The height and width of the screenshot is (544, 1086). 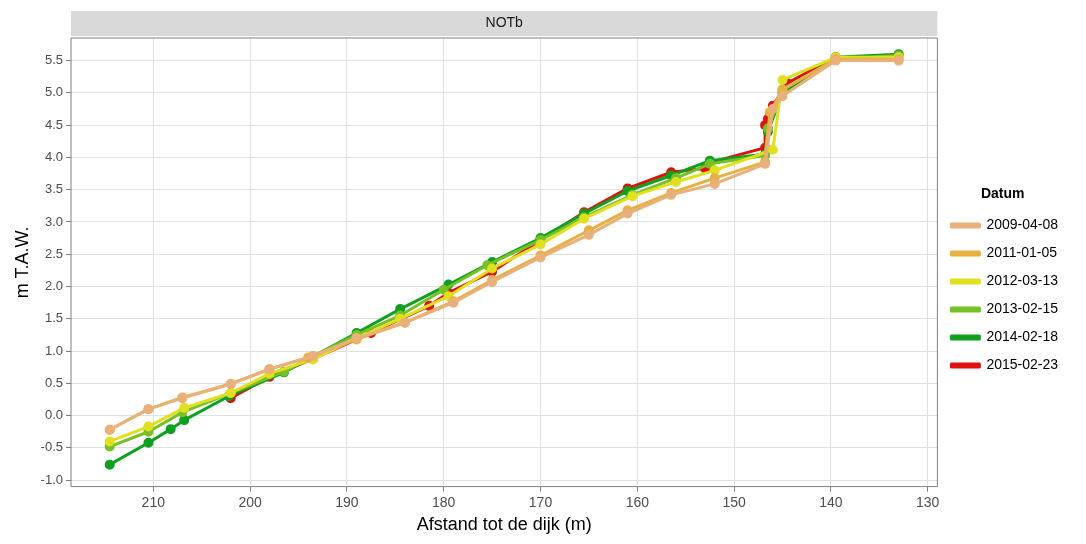 What do you see at coordinates (250, 501) in the screenshot?
I see `x-tick-label: 200` at bounding box center [250, 501].